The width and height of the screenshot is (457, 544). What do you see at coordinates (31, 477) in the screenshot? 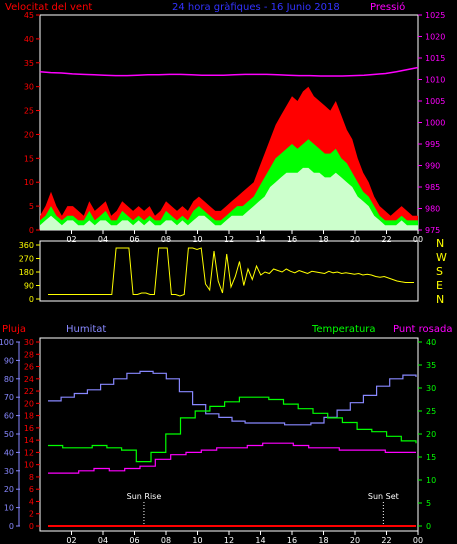
I see `rain-y-tick-label: 8` at bounding box center [31, 477].